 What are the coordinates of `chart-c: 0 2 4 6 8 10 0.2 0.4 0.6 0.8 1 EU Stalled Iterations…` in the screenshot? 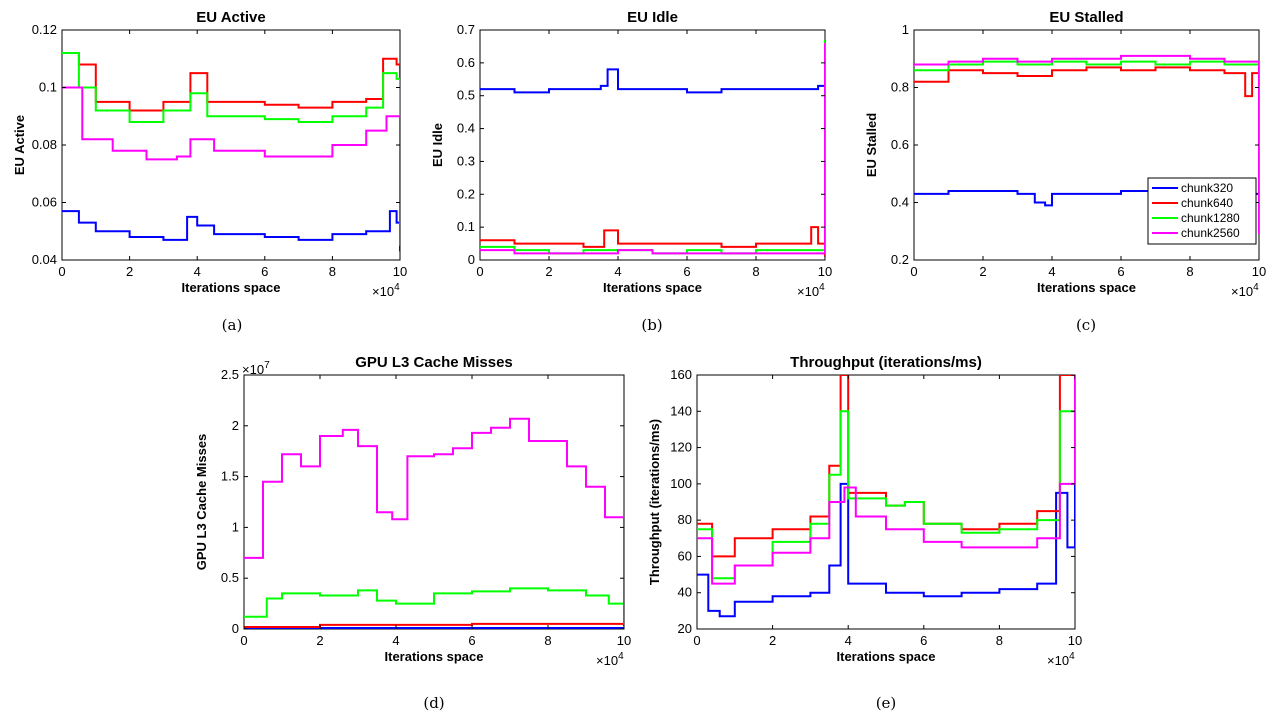 It's located at (1065, 171).